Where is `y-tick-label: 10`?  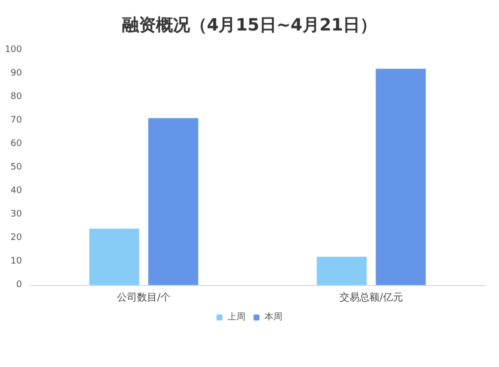 y-tick-label: 10 is located at coordinates (16, 261).